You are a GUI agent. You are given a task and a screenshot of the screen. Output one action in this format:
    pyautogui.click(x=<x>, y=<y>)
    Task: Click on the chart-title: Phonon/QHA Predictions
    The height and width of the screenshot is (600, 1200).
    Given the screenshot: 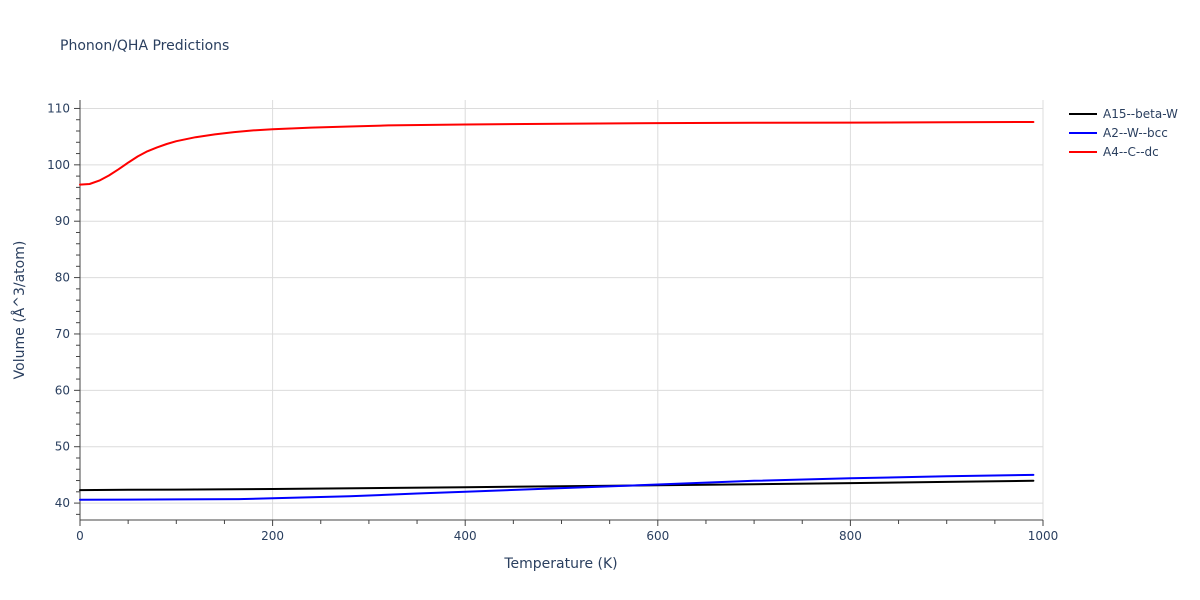 What is the action you would take?
    pyautogui.click(x=144, y=46)
    